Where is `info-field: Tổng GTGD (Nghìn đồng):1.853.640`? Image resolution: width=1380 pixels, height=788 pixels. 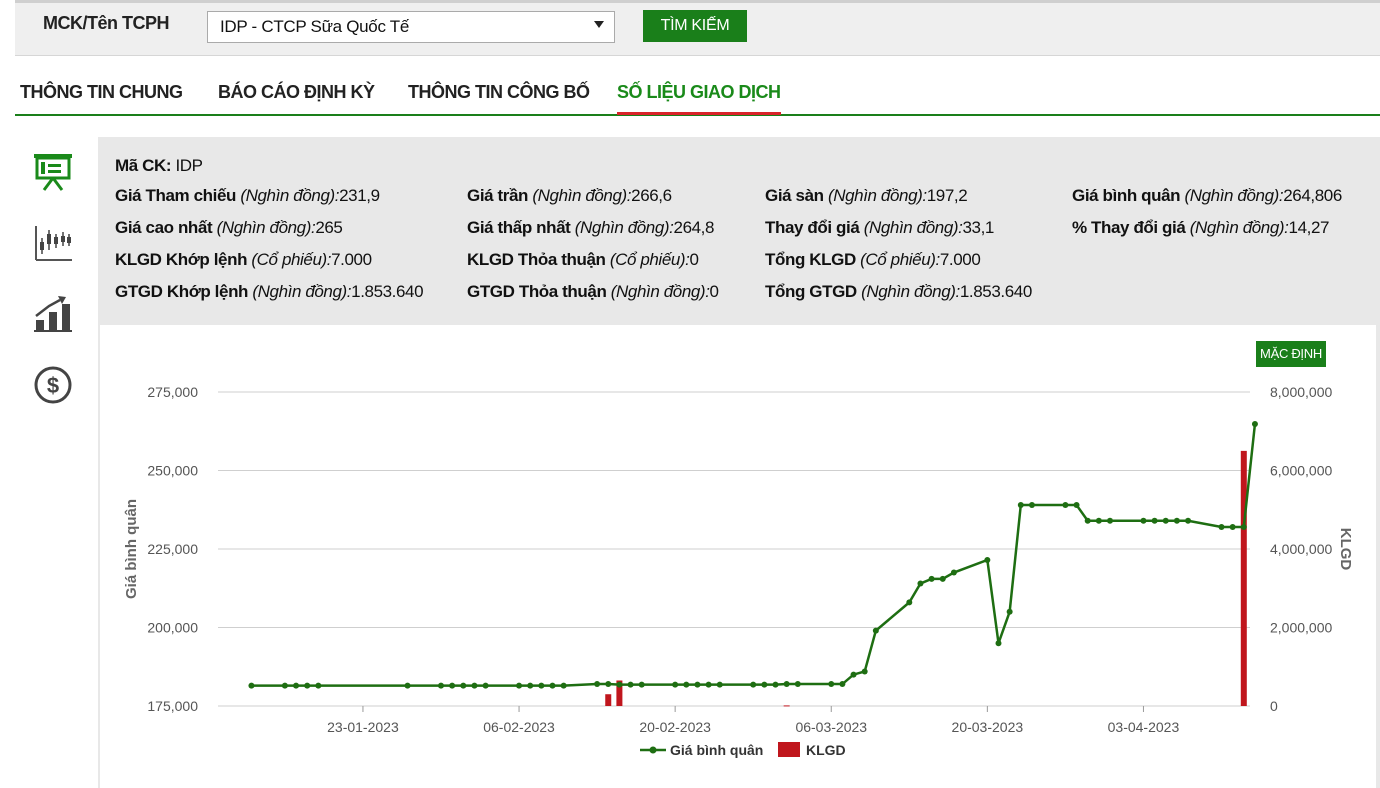 info-field: Tổng GTGD (Nghìn đồng):1.853.640 is located at coordinates (898, 292).